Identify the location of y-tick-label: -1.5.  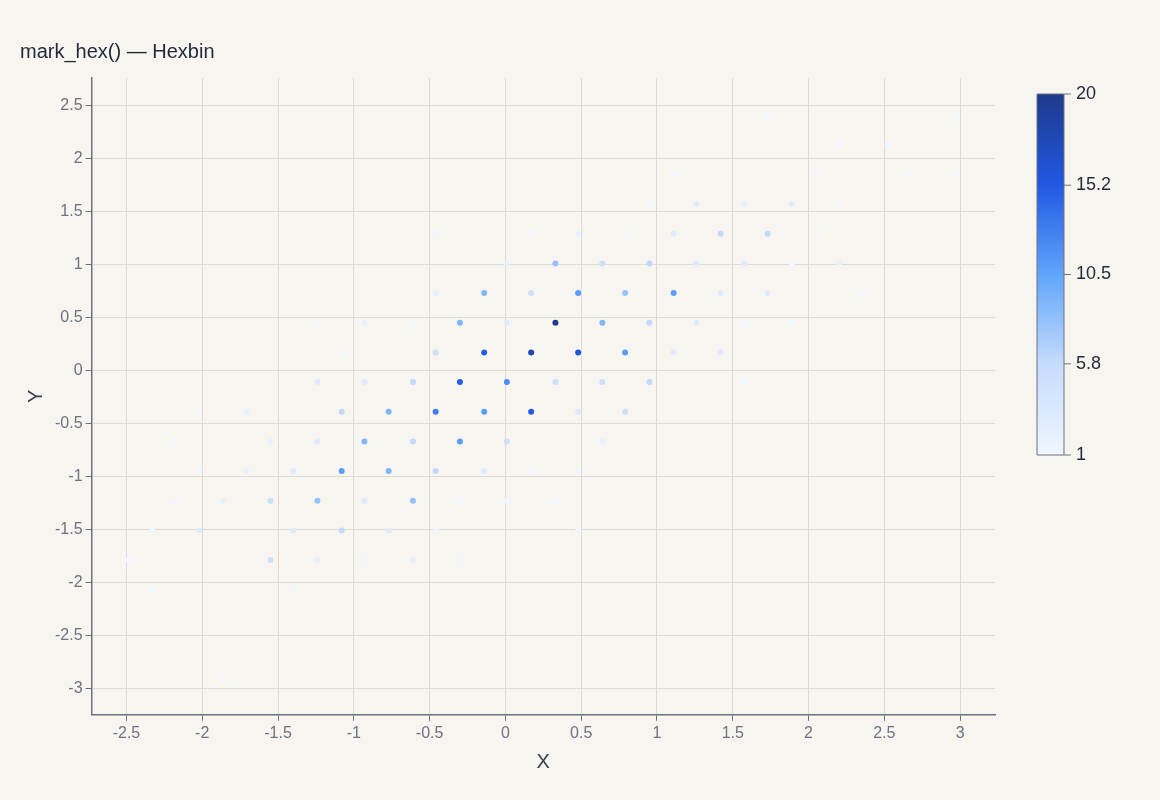
(68, 528).